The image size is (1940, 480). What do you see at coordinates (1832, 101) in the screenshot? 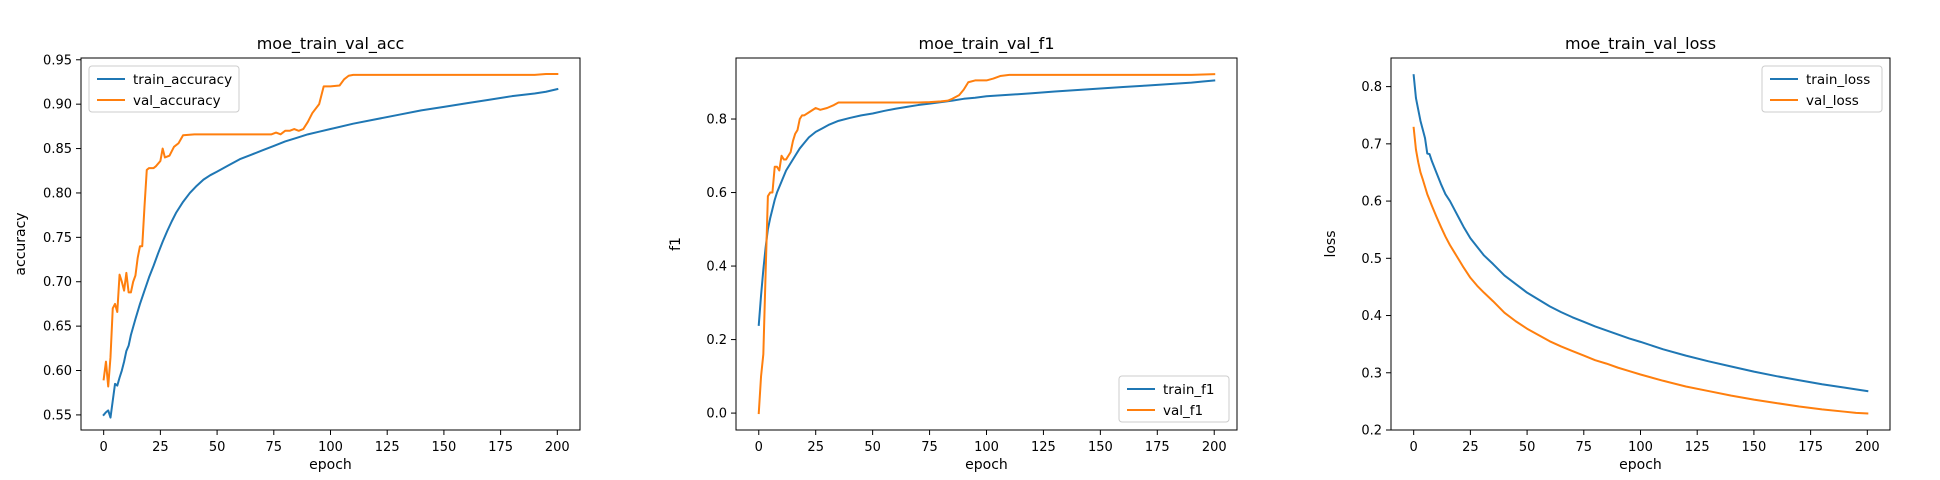
I see `legend-label-val_loss: val_loss` at bounding box center [1832, 101].